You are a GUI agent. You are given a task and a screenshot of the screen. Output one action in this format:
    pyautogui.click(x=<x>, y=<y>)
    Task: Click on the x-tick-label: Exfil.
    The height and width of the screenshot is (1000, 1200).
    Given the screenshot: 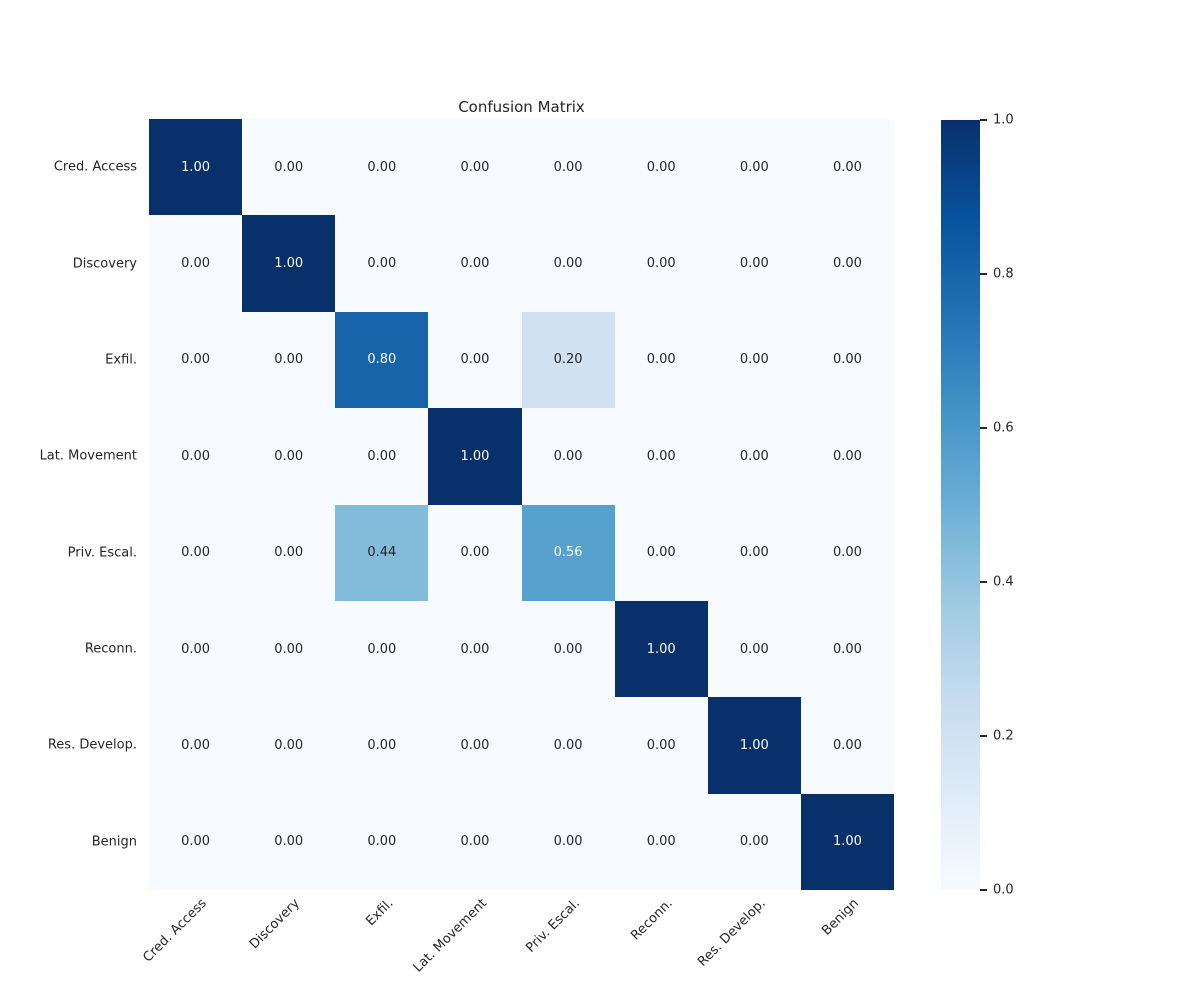 What is the action you would take?
    pyautogui.click(x=380, y=913)
    